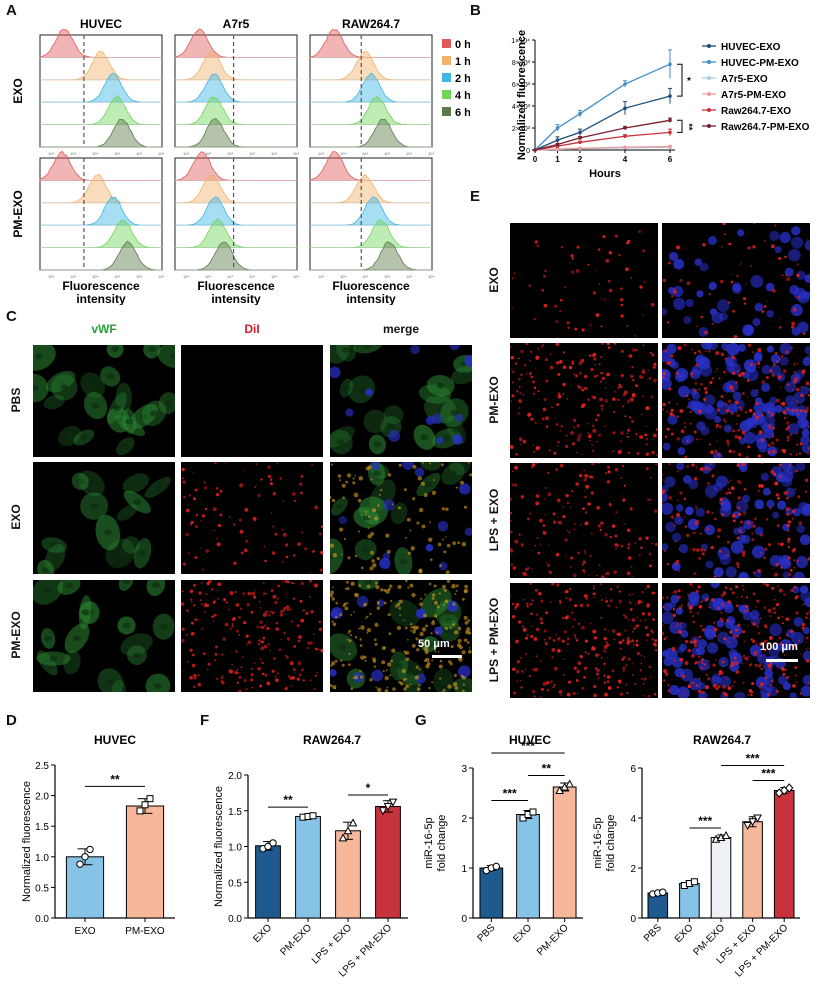  What do you see at coordinates (11, 10) in the screenshot?
I see `panel-label-a: A` at bounding box center [11, 10].